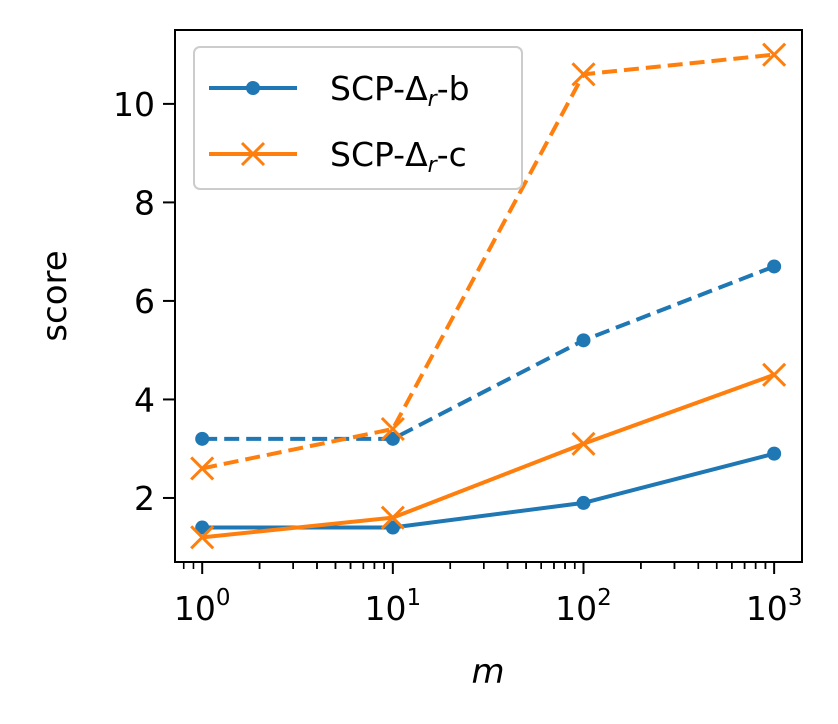  I want to click on x-tick-label: 10³, so click(774, 606).